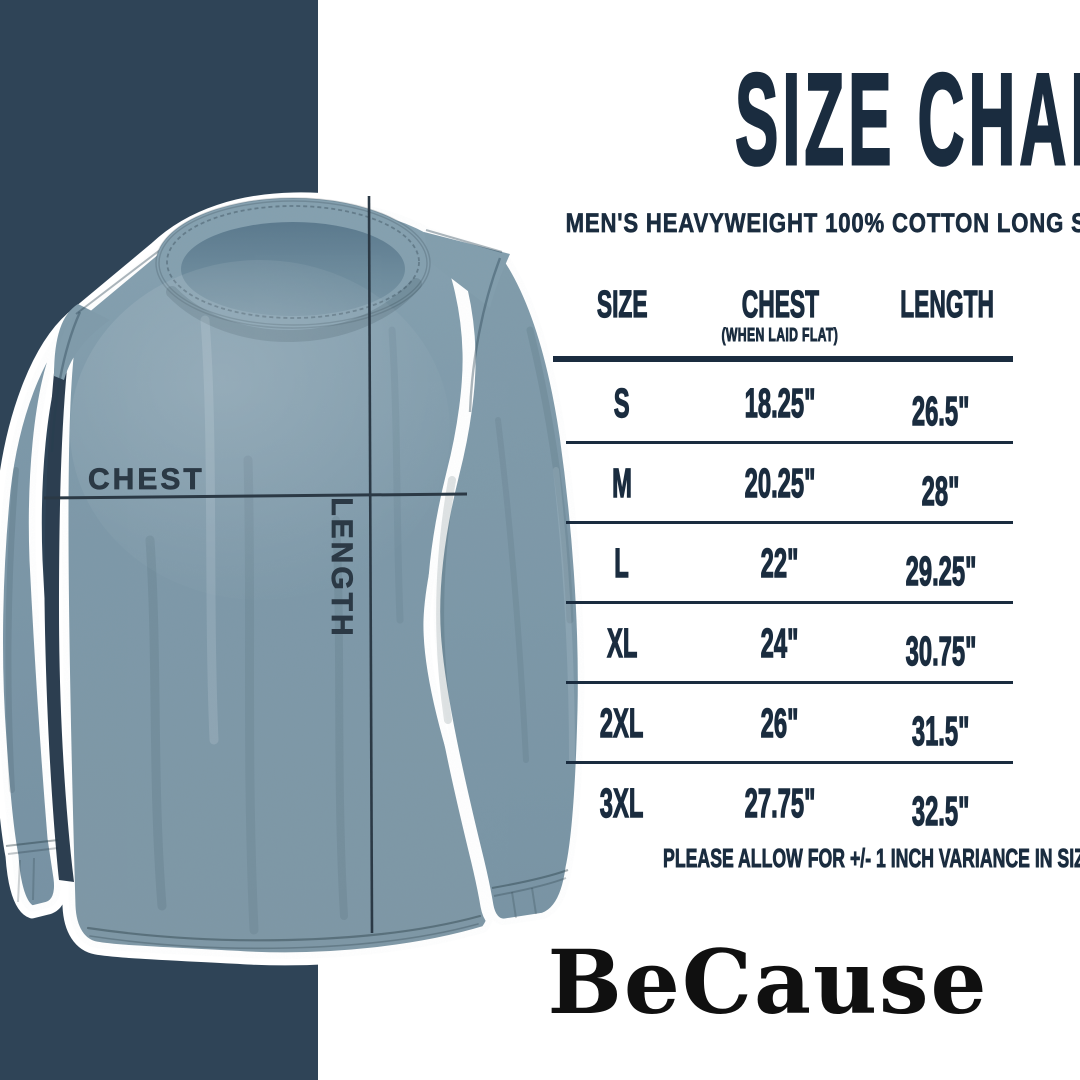 Image resolution: width=1080 pixels, height=1080 pixels. Describe the element at coordinates (780, 642) in the screenshot. I see `cell-chest: 24"` at that location.